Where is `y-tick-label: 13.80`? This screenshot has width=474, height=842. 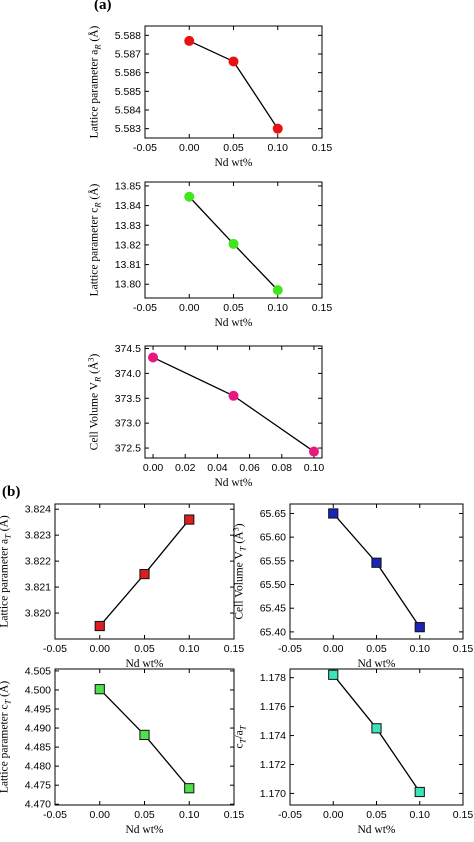
y-tick-label: 13.80 is located at coordinates (128, 285).